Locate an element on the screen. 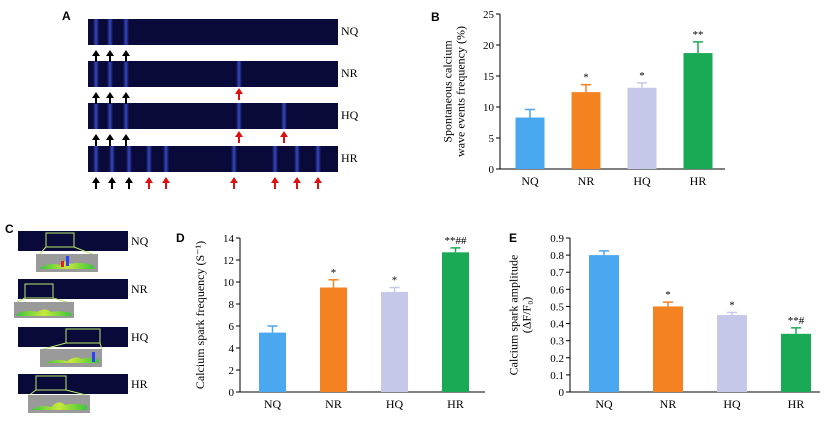 The image size is (831, 428). y-axis-label: Calcium spark frequency (S⁻¹) is located at coordinates (200, 315).